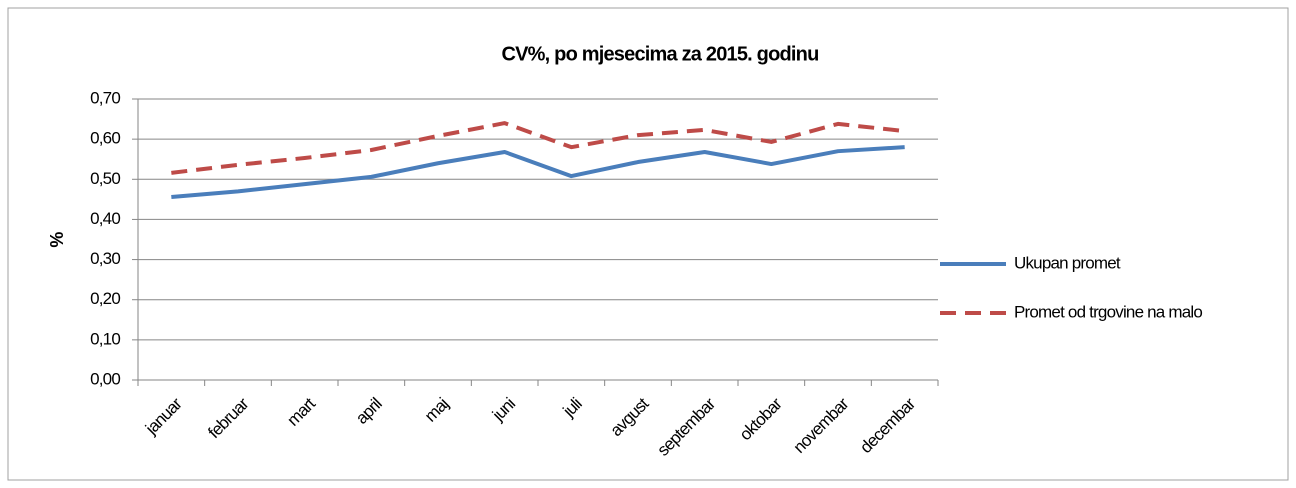  Describe the element at coordinates (105, 97) in the screenshot. I see `y-tick-label: 0,70` at that location.